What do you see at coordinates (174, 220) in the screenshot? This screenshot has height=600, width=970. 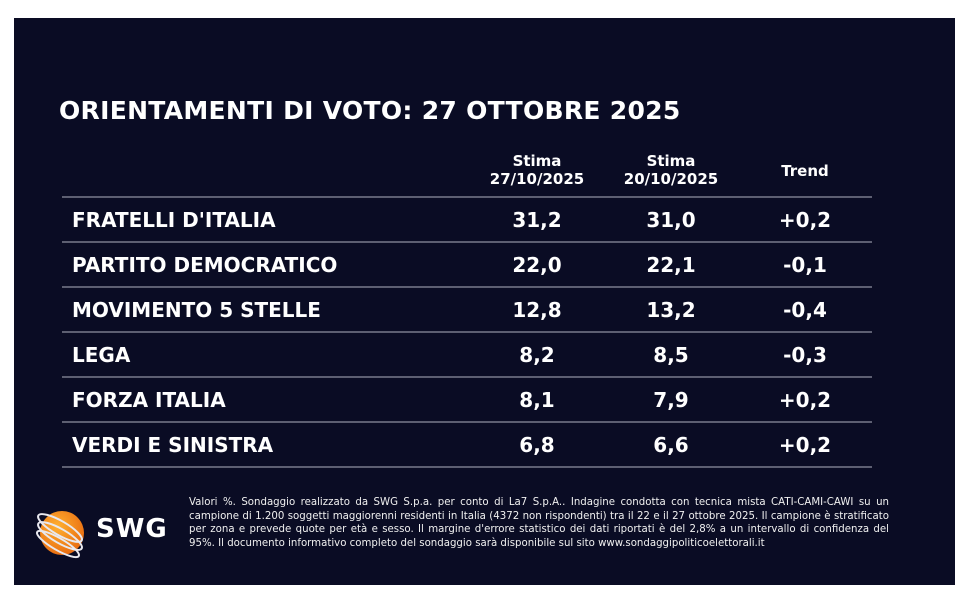 I see `party-name: FRATELLI D'ITALIA` at bounding box center [174, 220].